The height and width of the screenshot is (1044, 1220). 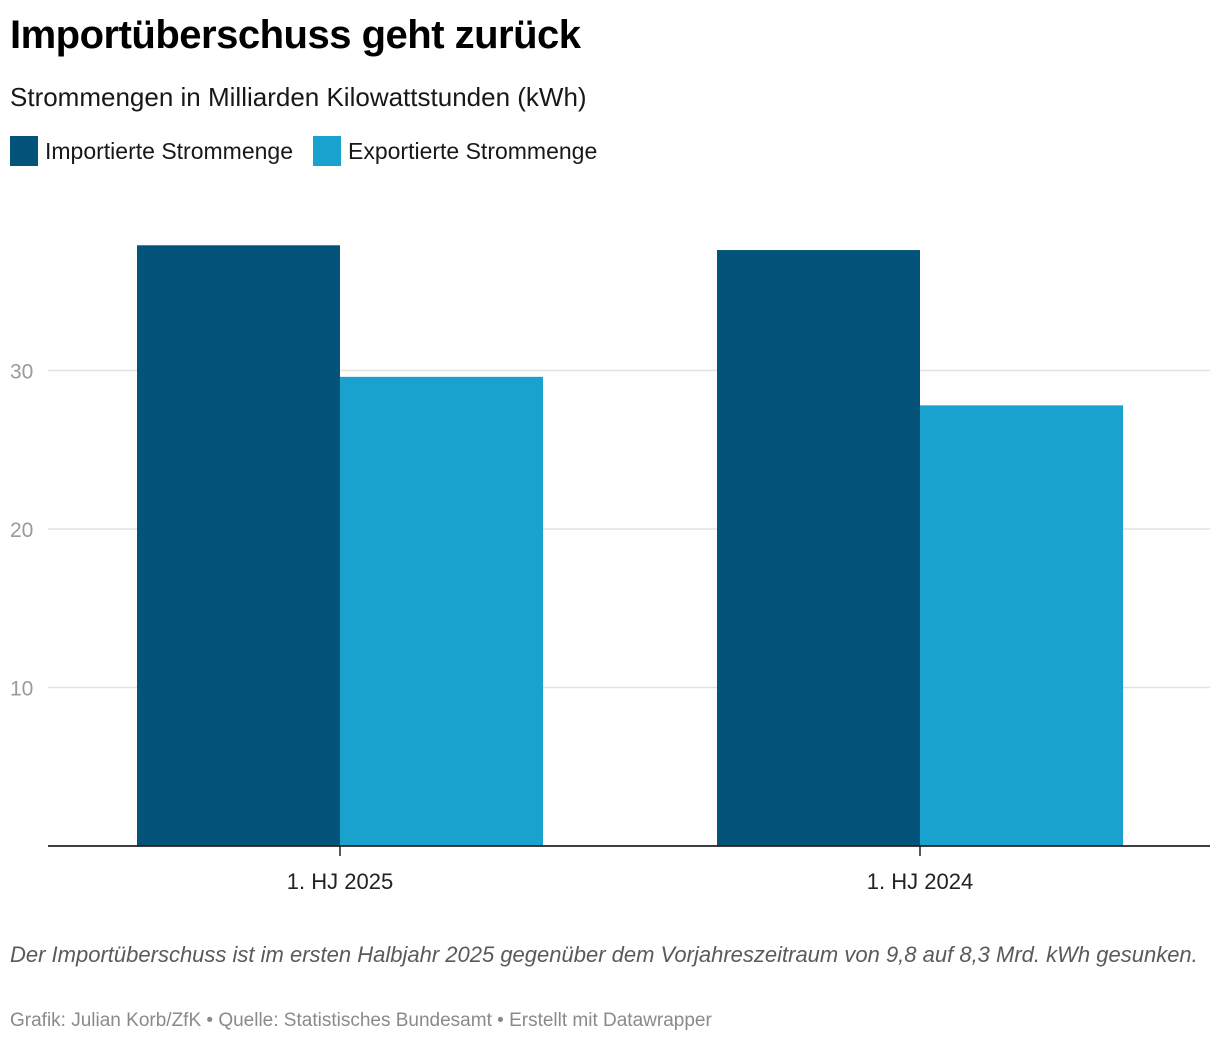 What do you see at coordinates (340, 881) in the screenshot?
I see `x-category-label-1: 1. HJ 2025` at bounding box center [340, 881].